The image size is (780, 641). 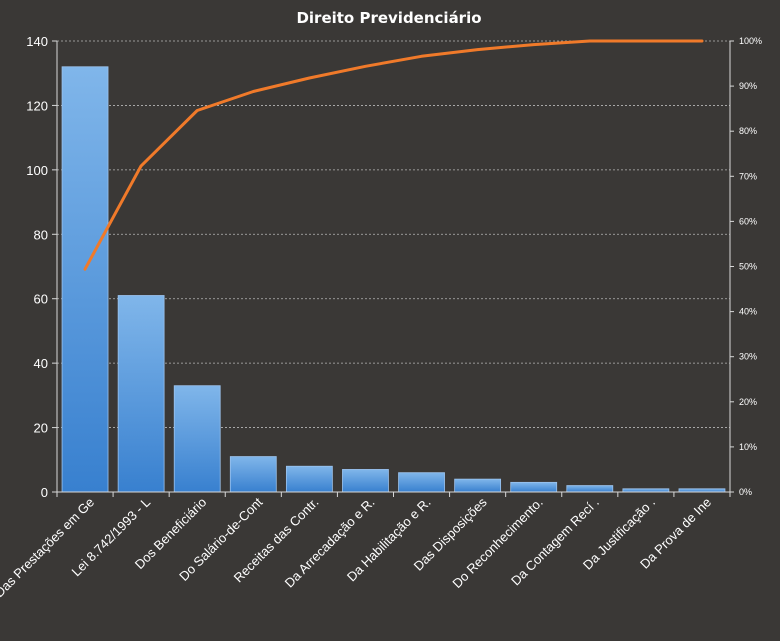 What do you see at coordinates (745, 492) in the screenshot?
I see `y2-tick-label: 0%` at bounding box center [745, 492].